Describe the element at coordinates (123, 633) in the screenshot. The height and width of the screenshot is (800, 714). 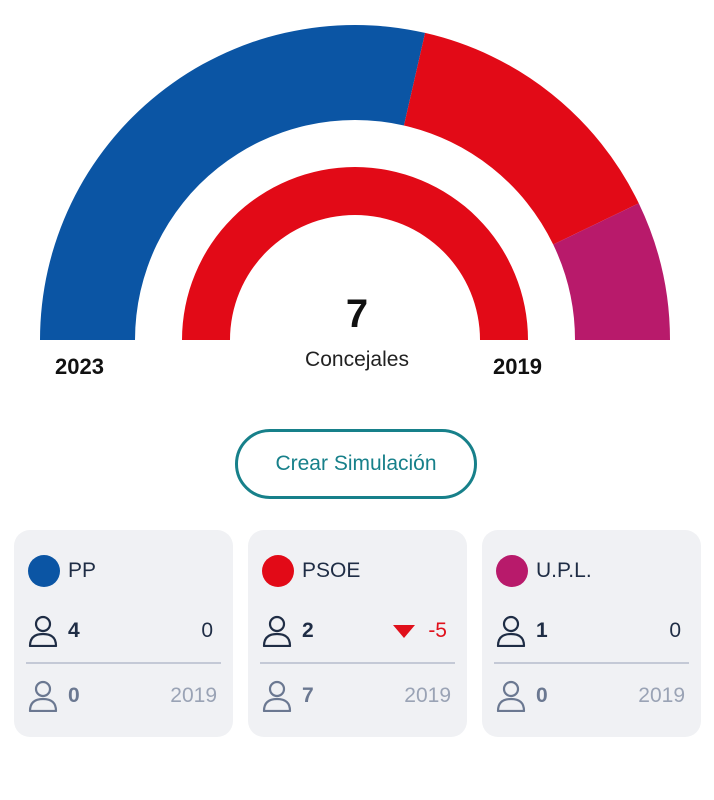
I see `party-card-pp: PP 4 0 0 2019` at that location.